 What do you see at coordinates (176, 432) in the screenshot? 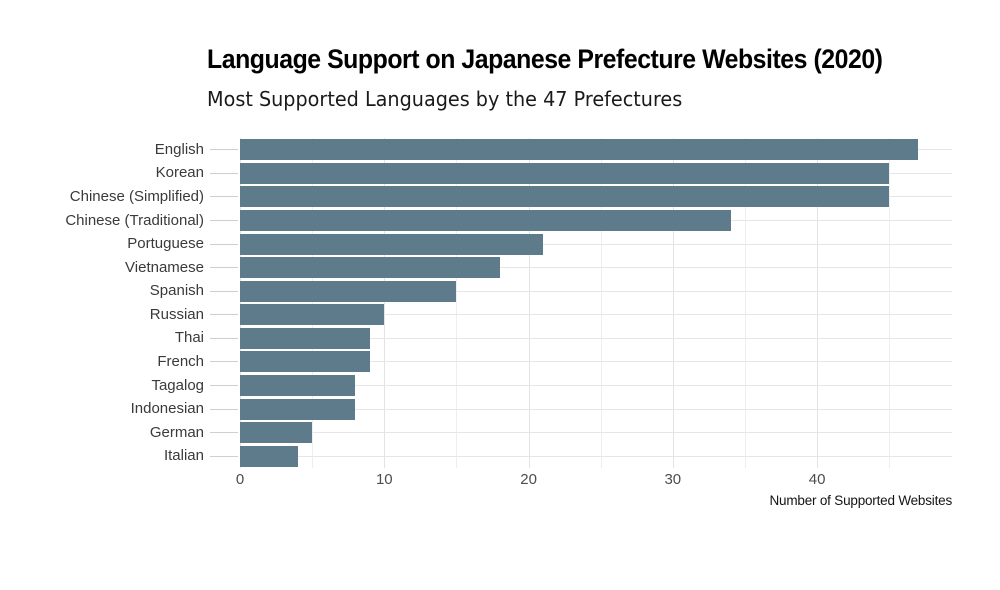
I see `y-axis-label: German` at bounding box center [176, 432].